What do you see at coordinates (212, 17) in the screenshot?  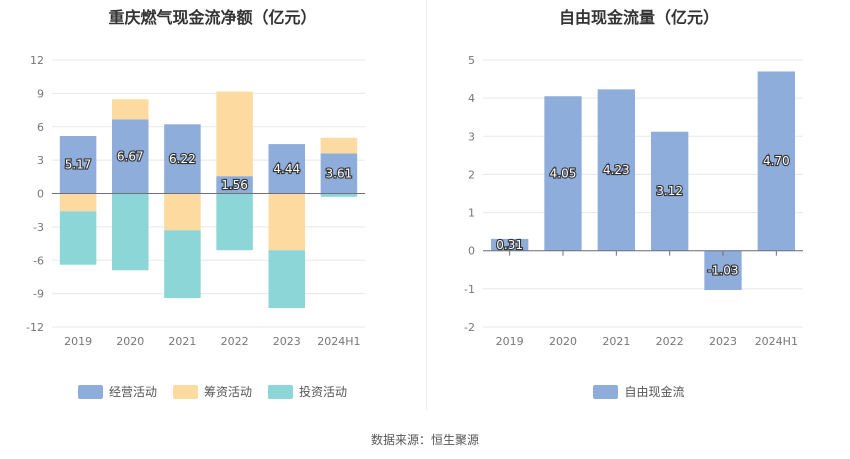 I see `left-chart-title: 重庆燃气现金流净额（亿元）` at bounding box center [212, 17].